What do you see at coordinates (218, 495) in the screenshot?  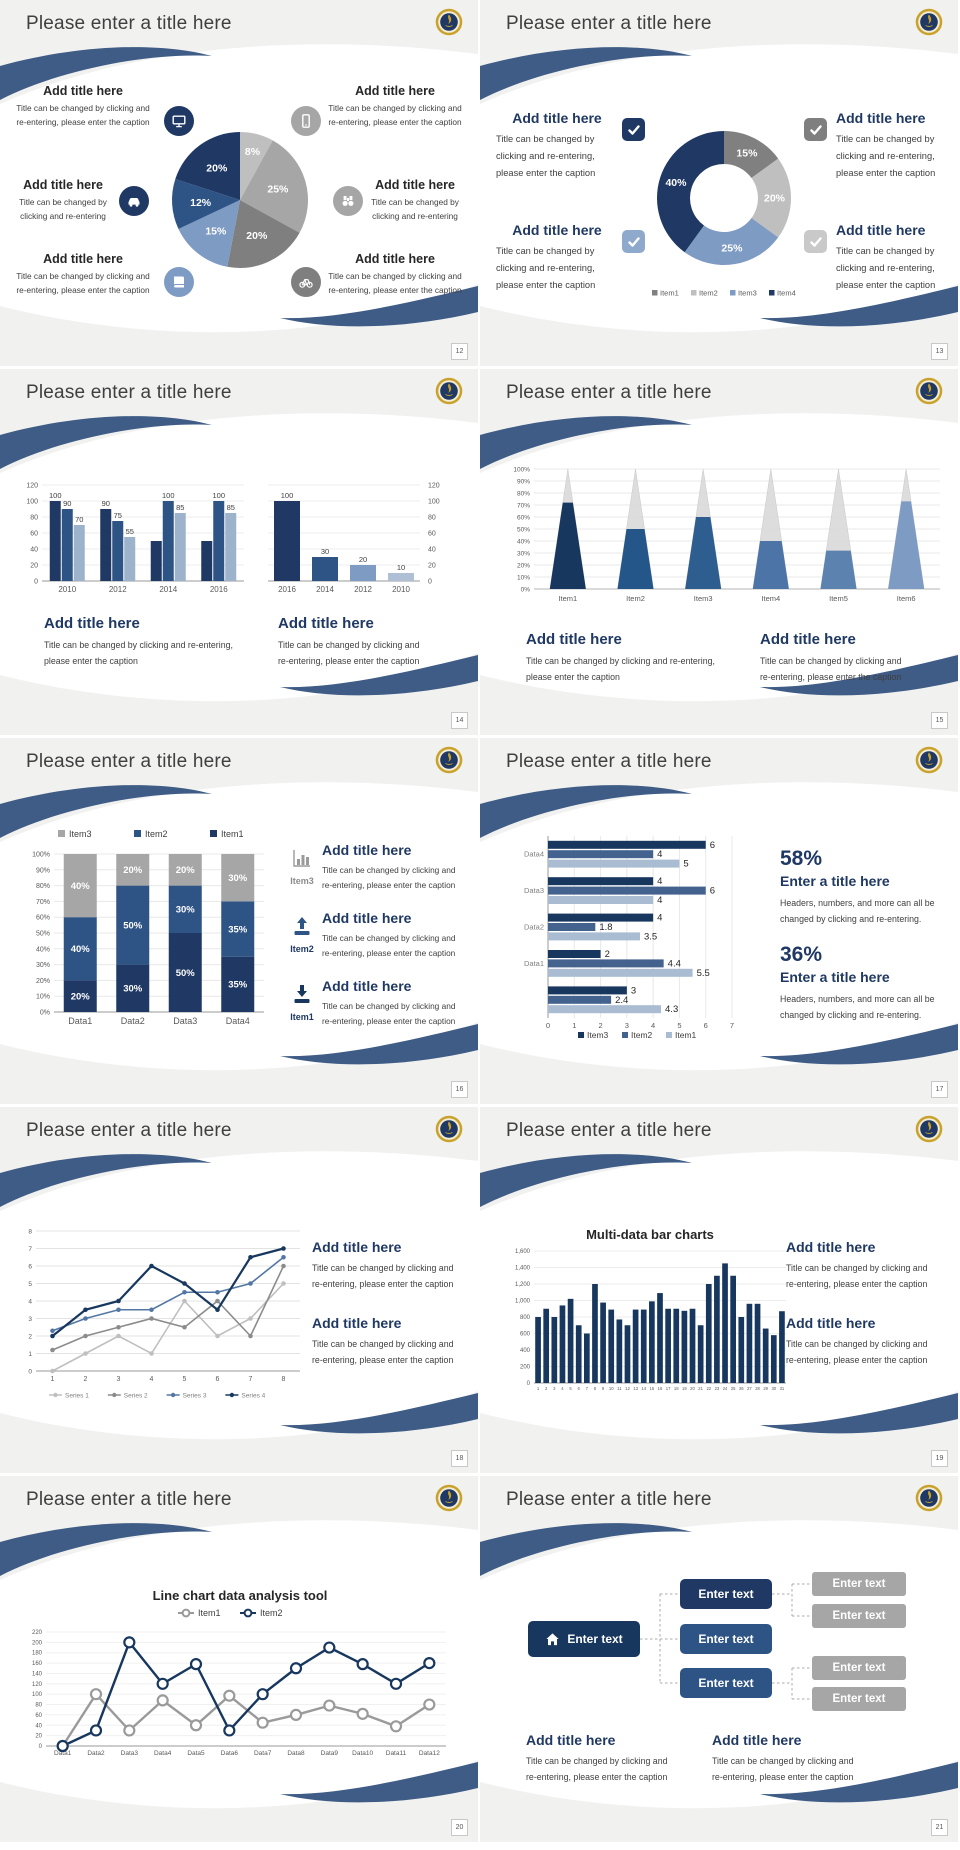 I see `svg-text: 100` at bounding box center [218, 495].